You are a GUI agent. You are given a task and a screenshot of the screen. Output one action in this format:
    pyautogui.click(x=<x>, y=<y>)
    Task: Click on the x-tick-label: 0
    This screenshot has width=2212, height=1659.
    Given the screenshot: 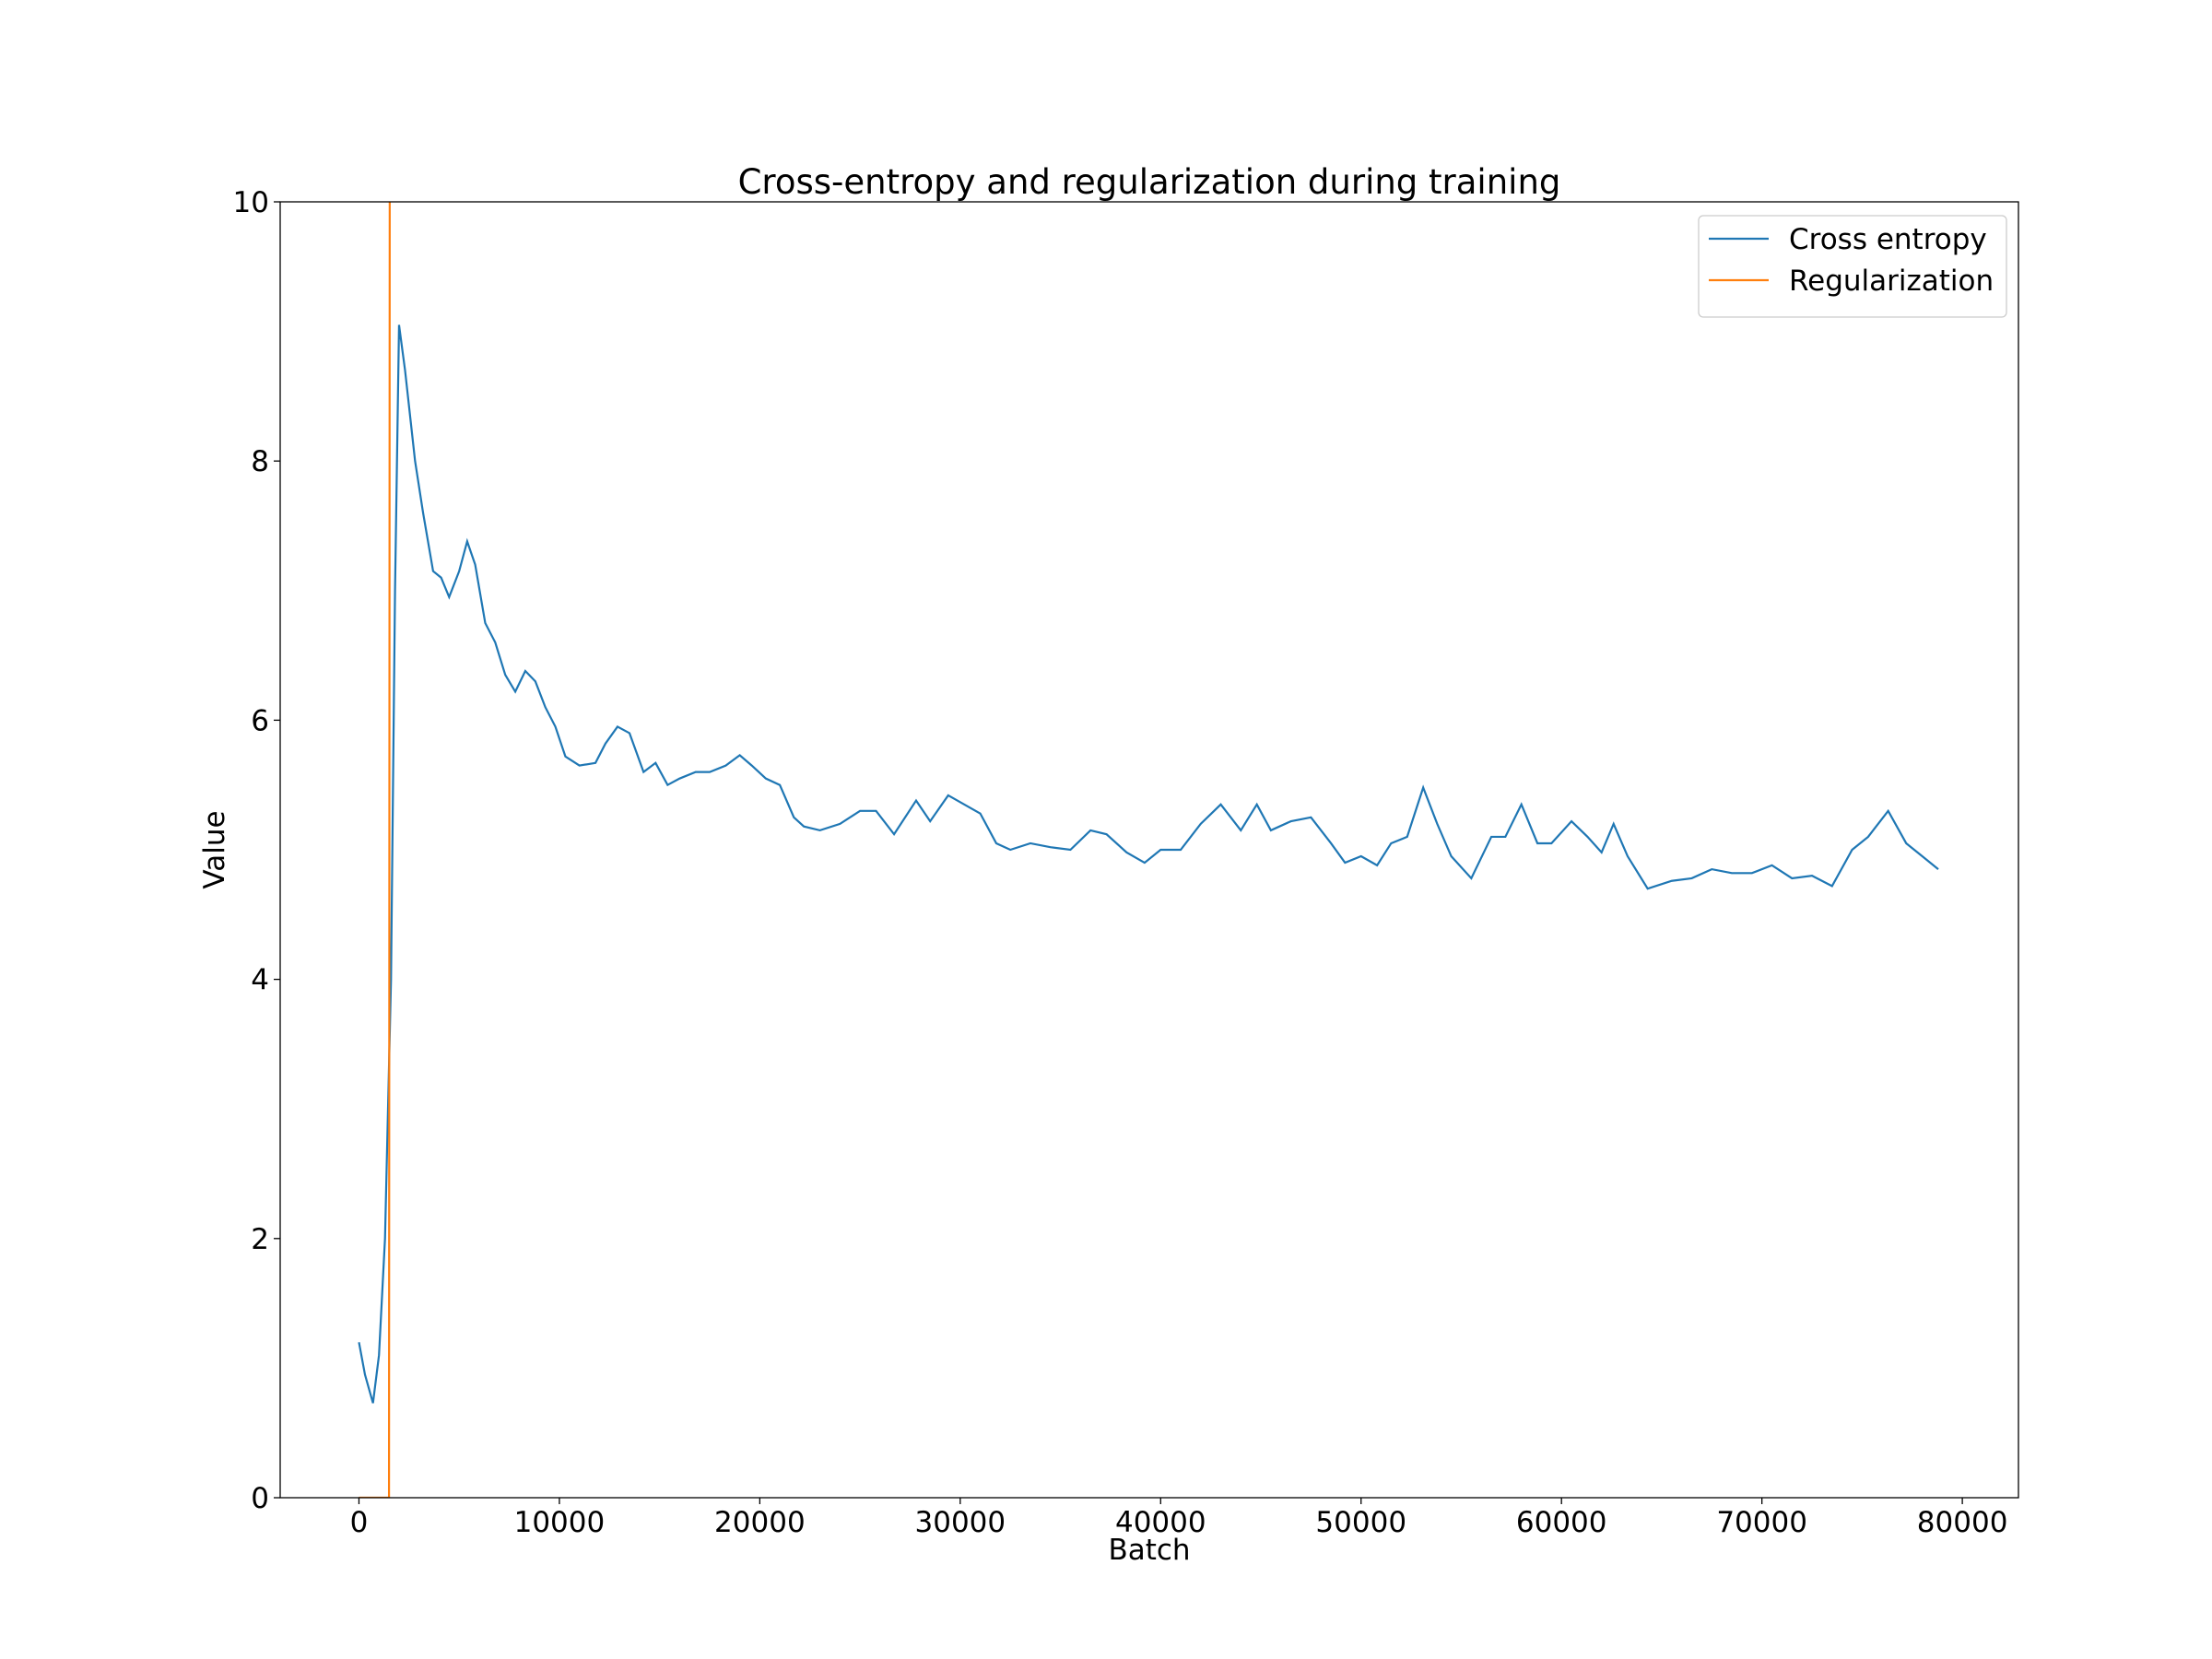 What is the action you would take?
    pyautogui.click(x=359, y=1522)
    